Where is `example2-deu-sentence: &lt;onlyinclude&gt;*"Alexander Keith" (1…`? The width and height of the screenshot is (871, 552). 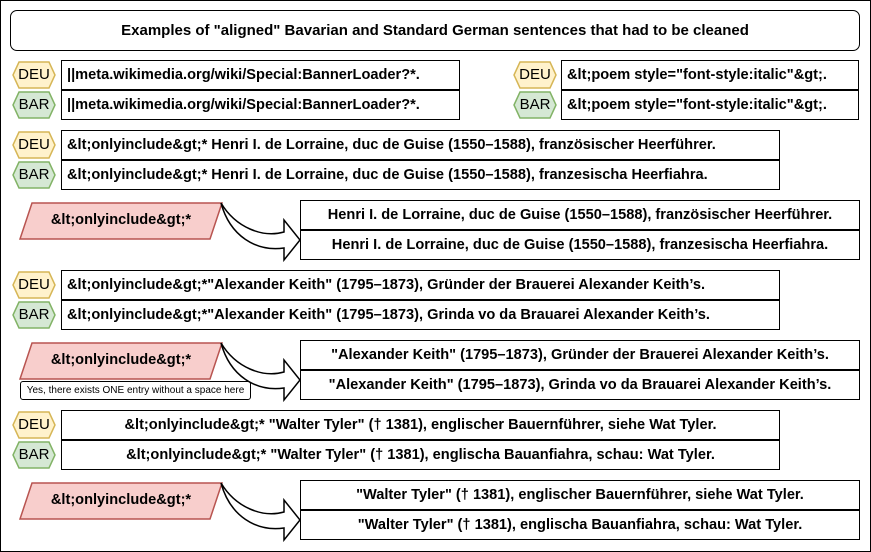 example2-deu-sentence: &lt;onlyinclude&gt;*"Alexander Keith" (1… is located at coordinates (420, 285).